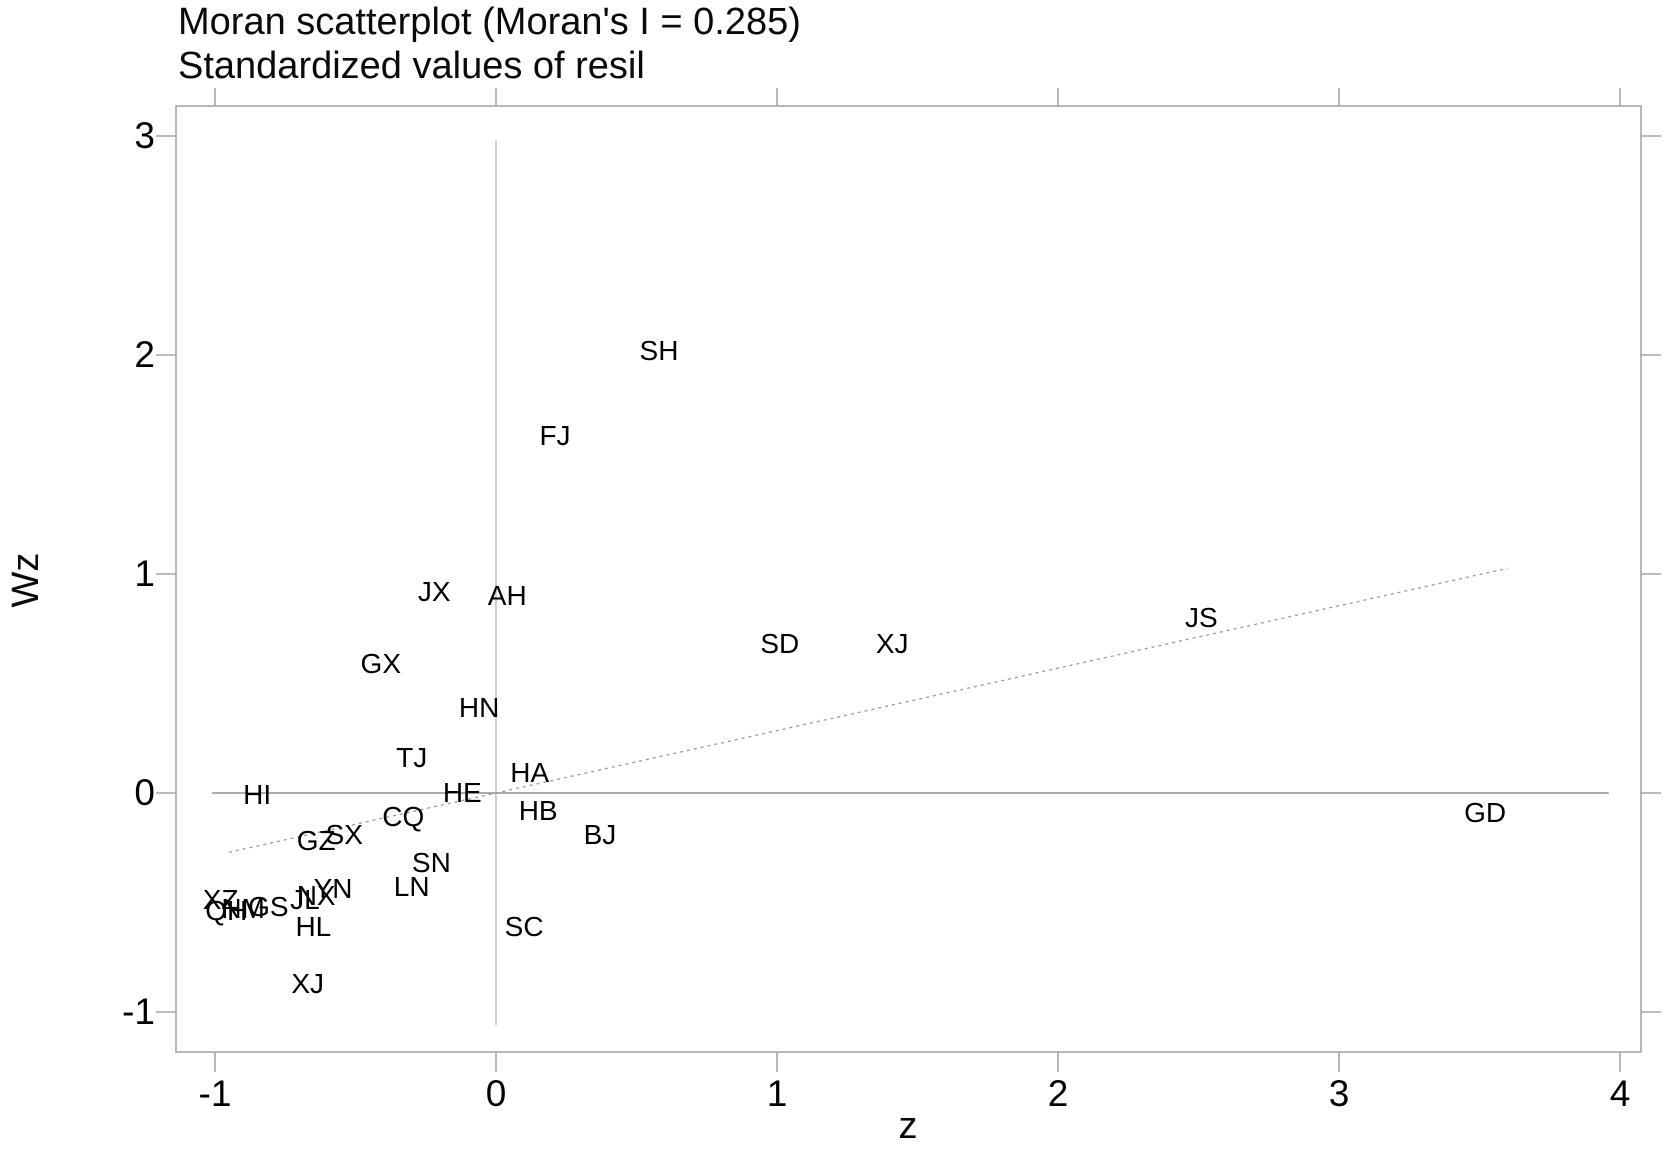 The width and height of the screenshot is (1667, 1150). What do you see at coordinates (1339, 1093) in the screenshot?
I see `x-tick-label: 3` at bounding box center [1339, 1093].